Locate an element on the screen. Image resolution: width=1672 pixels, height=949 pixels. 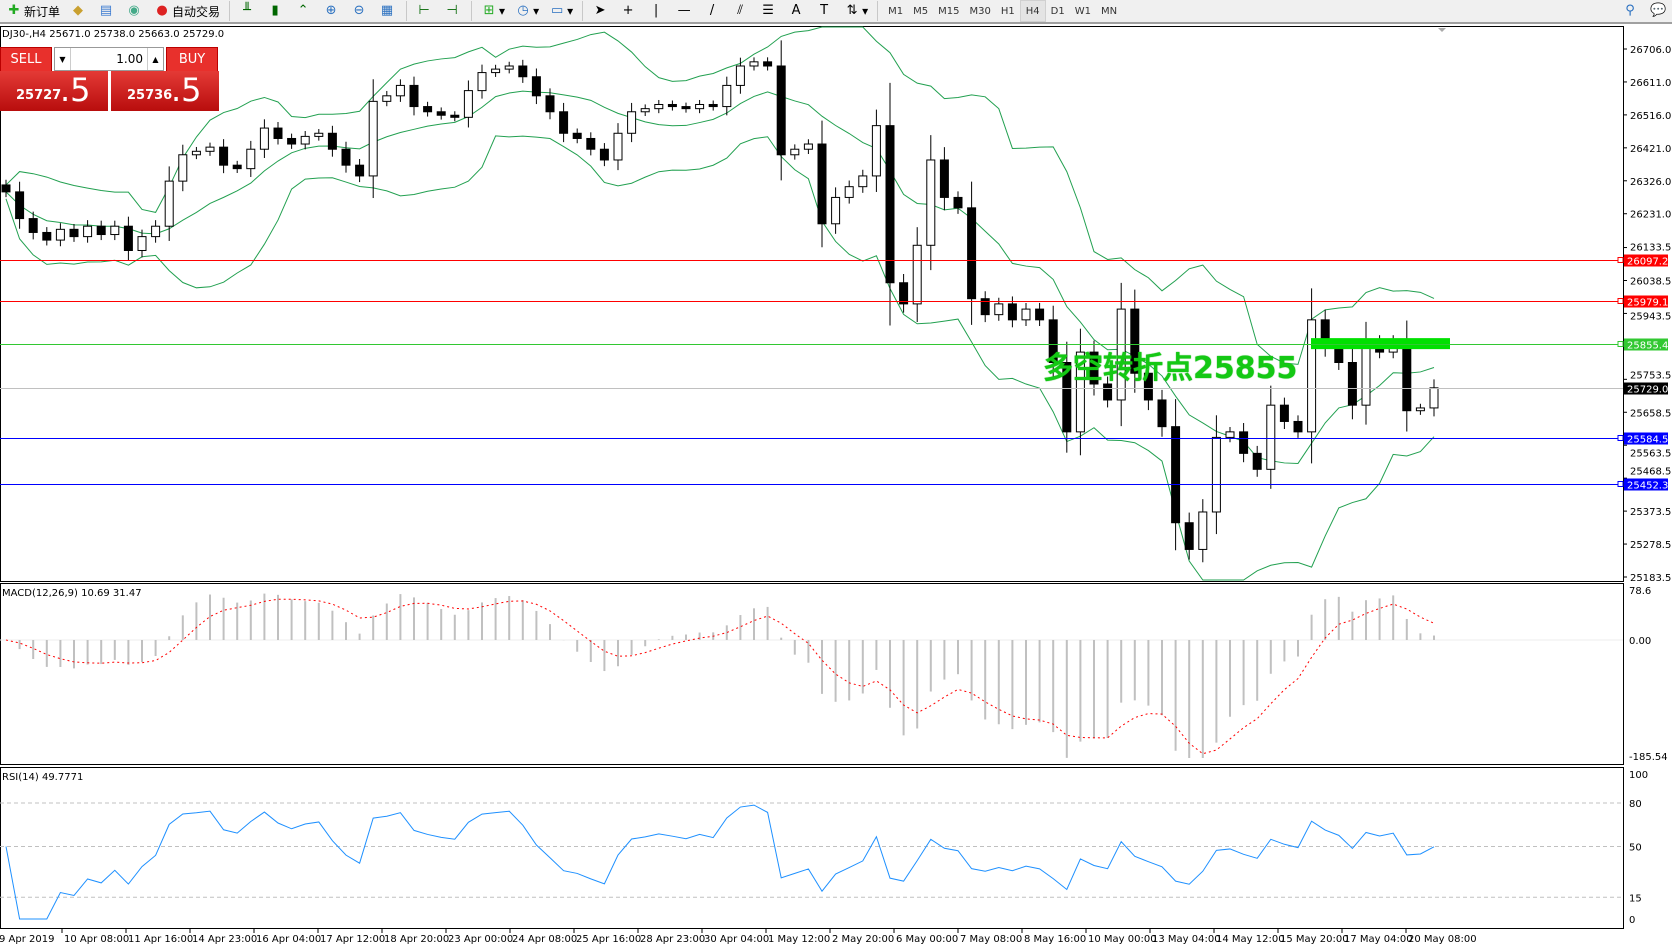
time-label: 8 May 16:00 is located at coordinates (1055, 939).